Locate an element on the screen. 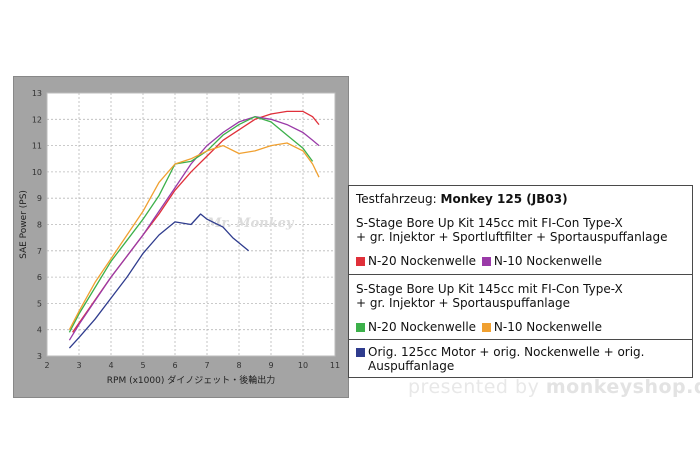  y-tick-label: 9 is located at coordinates (39, 198).